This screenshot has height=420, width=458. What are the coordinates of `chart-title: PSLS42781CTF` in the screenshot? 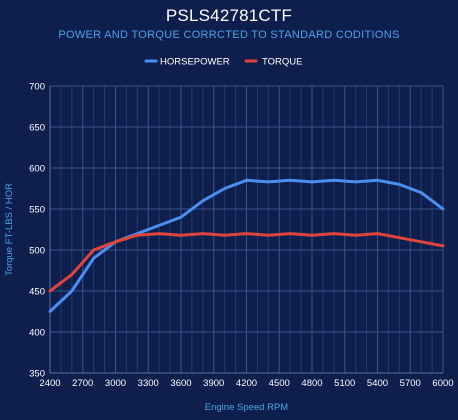 It's located at (229, 15).